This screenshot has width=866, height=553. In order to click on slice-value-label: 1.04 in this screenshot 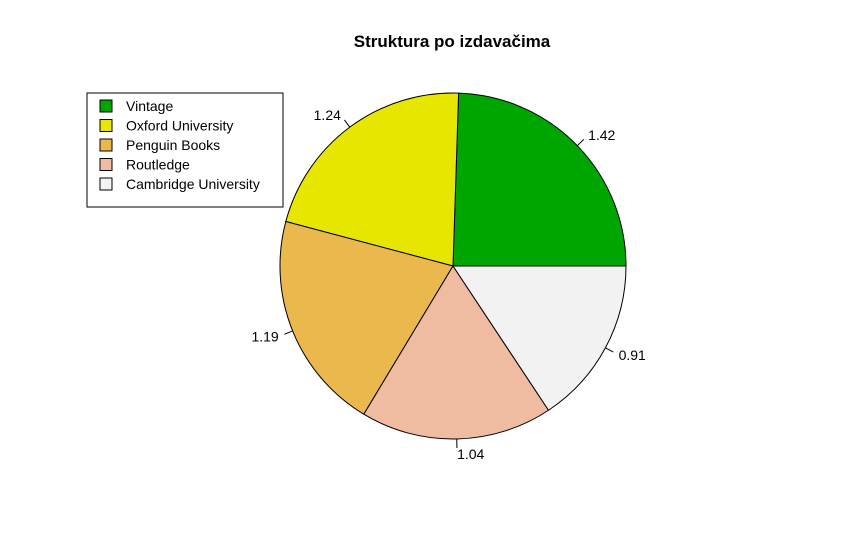, I will do `click(470, 454)`.